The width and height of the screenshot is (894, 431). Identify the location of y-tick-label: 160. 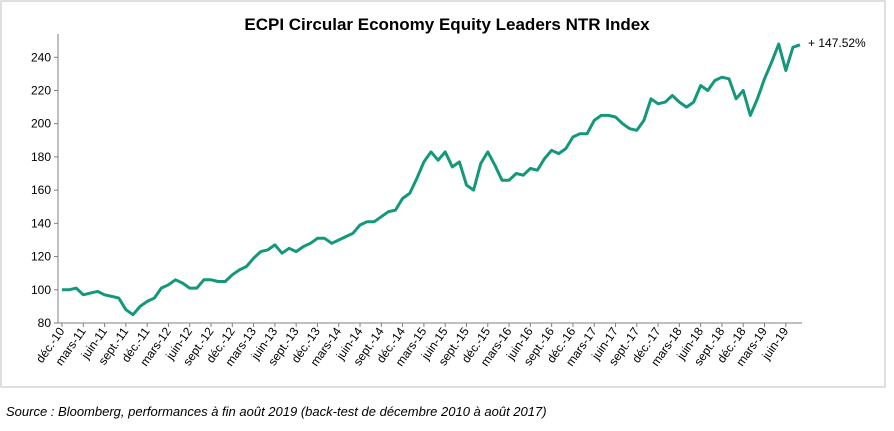
(41, 190).